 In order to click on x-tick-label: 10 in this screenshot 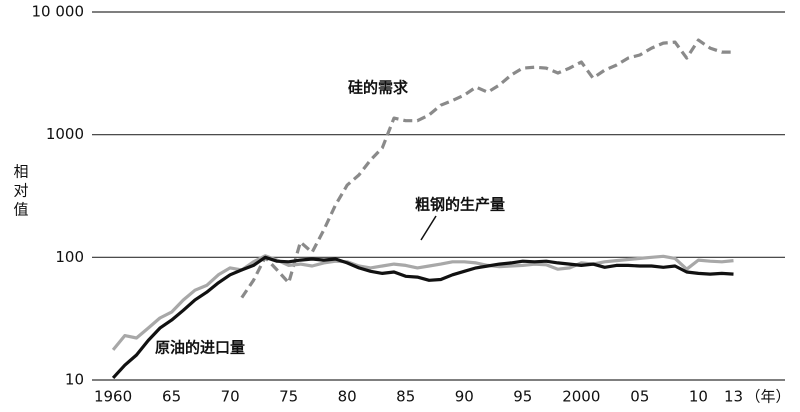, I will do `click(698, 397)`.